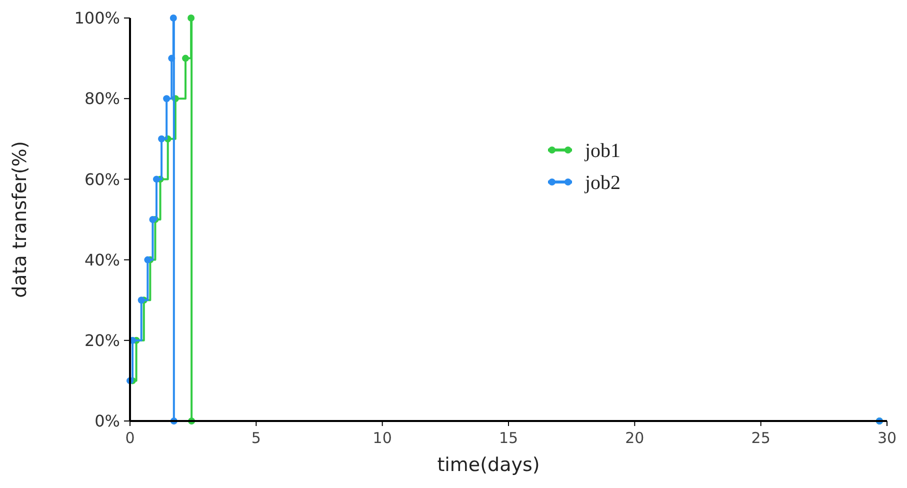 The image size is (907, 488). Describe the element at coordinates (102, 98) in the screenshot. I see `y-tick-label: 80%` at that location.